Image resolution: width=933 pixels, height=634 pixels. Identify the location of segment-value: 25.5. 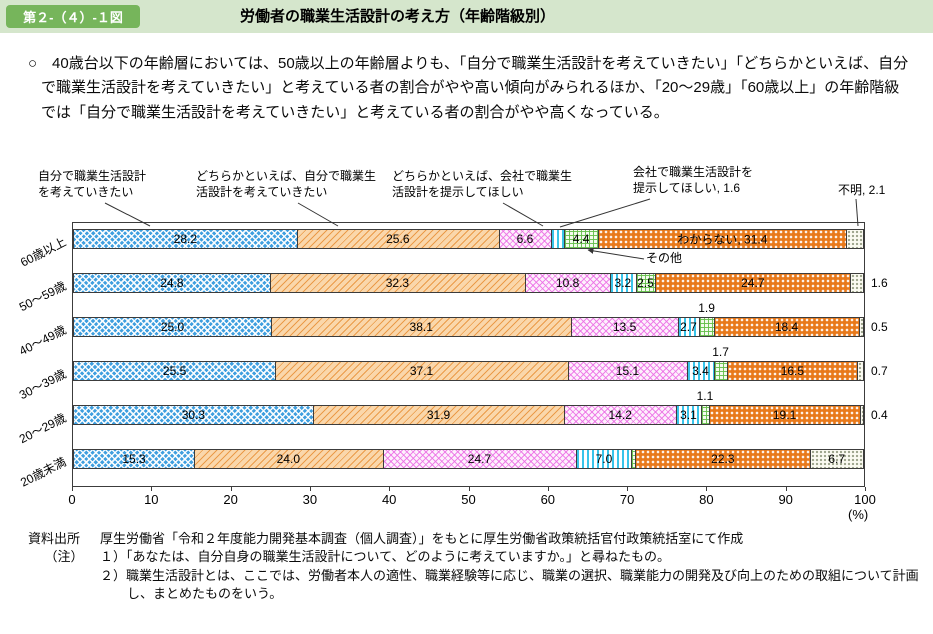
(174, 371).